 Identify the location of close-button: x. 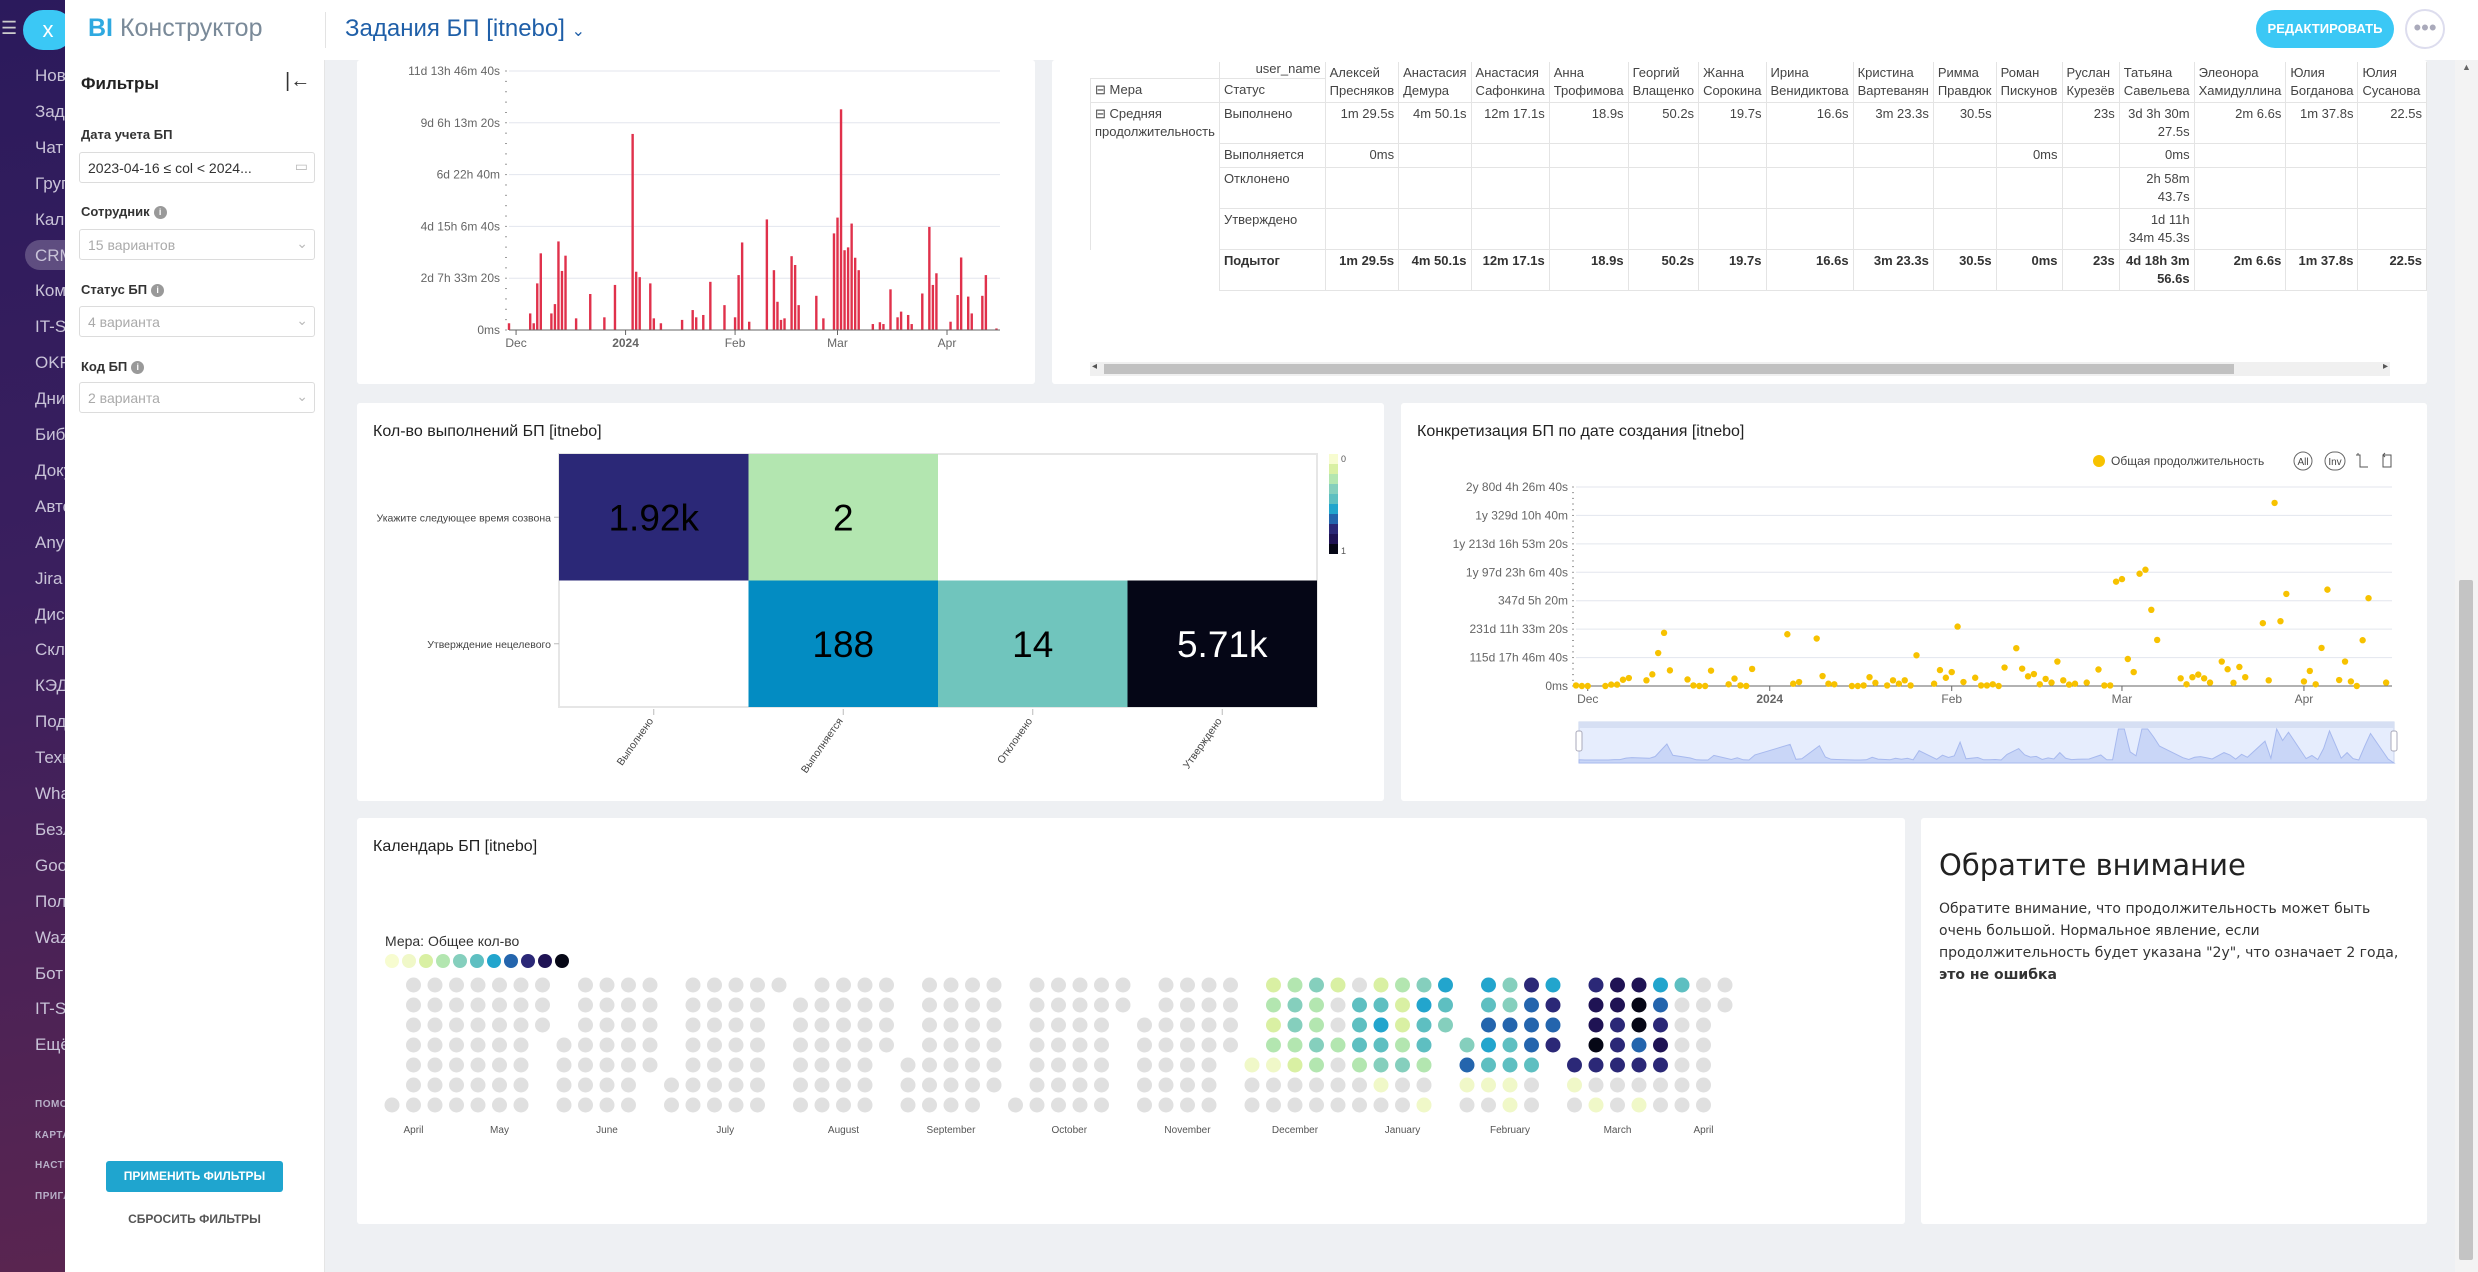
(48, 30).